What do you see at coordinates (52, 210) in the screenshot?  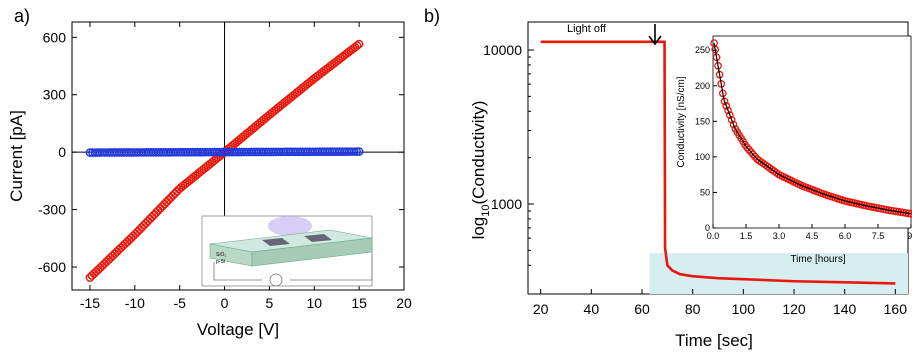 I see `y-tick-label: -300` at bounding box center [52, 210].